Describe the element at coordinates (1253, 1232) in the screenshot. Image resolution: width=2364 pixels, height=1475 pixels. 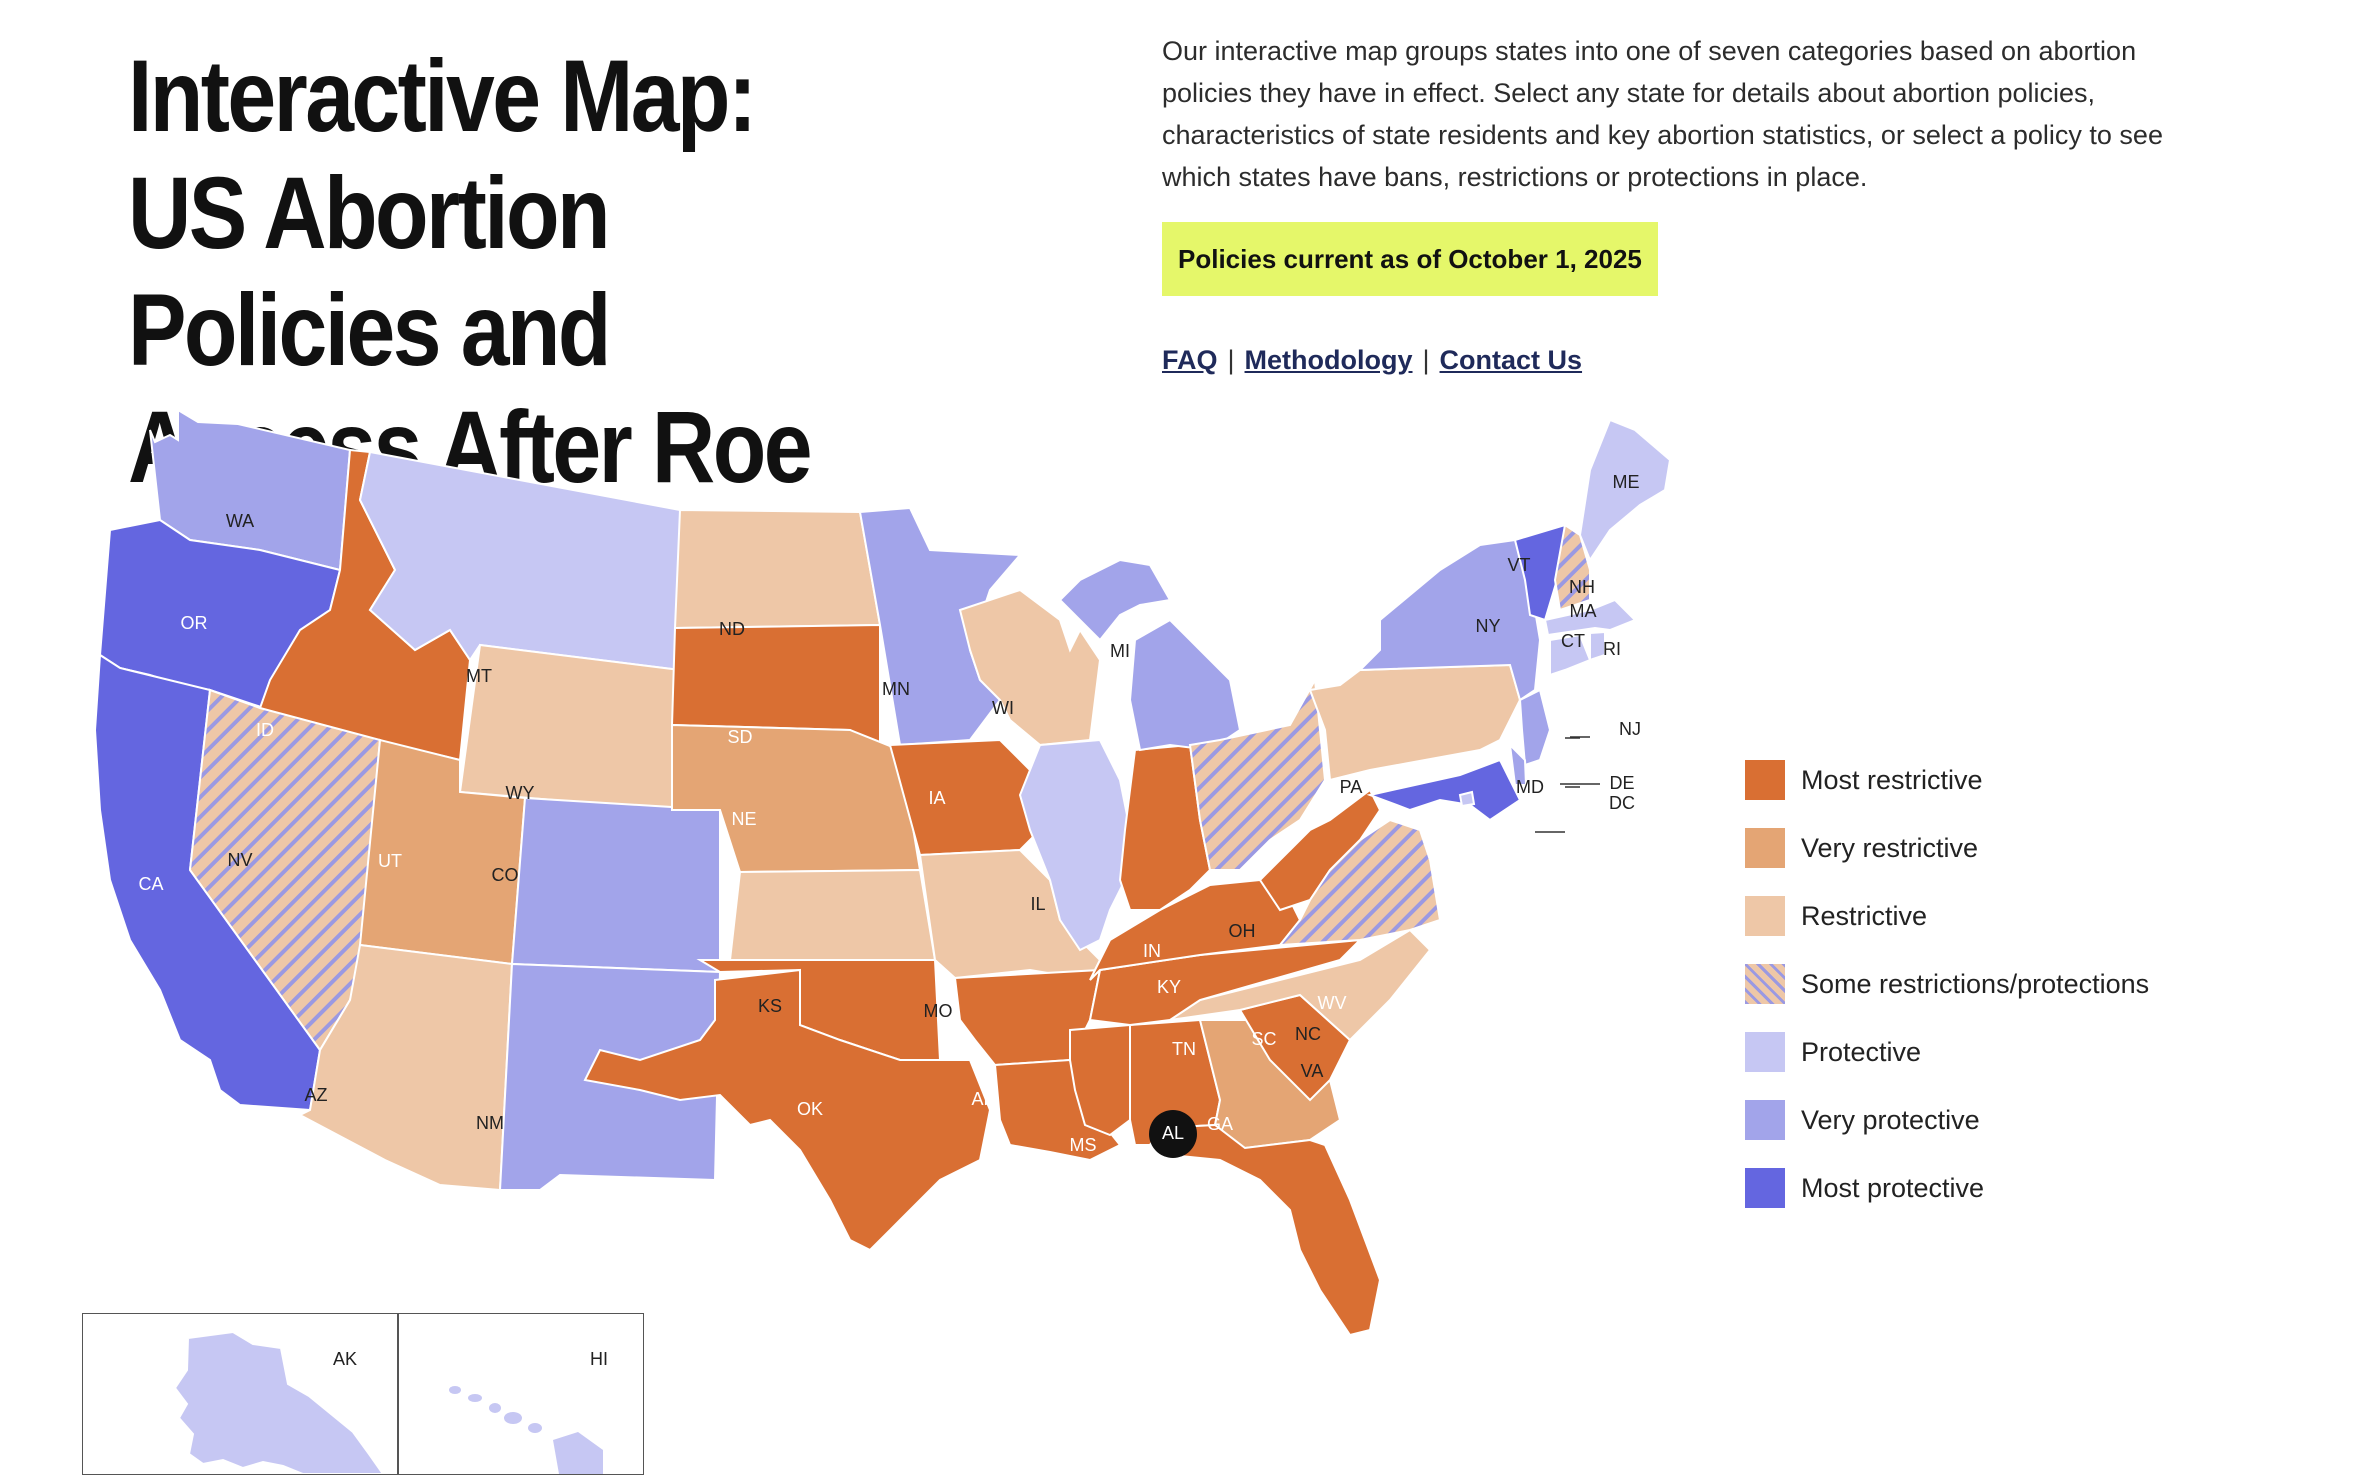
I see `label-FL: FL` at that location.